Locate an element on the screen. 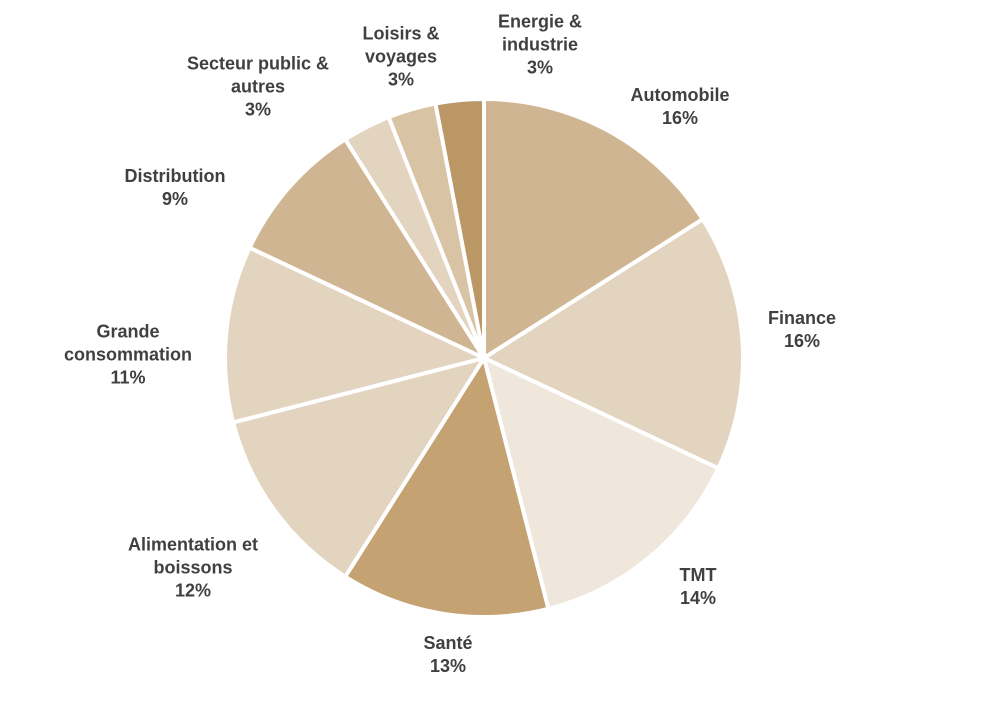  slice-label: Secteur public & autres 3% is located at coordinates (258, 87).